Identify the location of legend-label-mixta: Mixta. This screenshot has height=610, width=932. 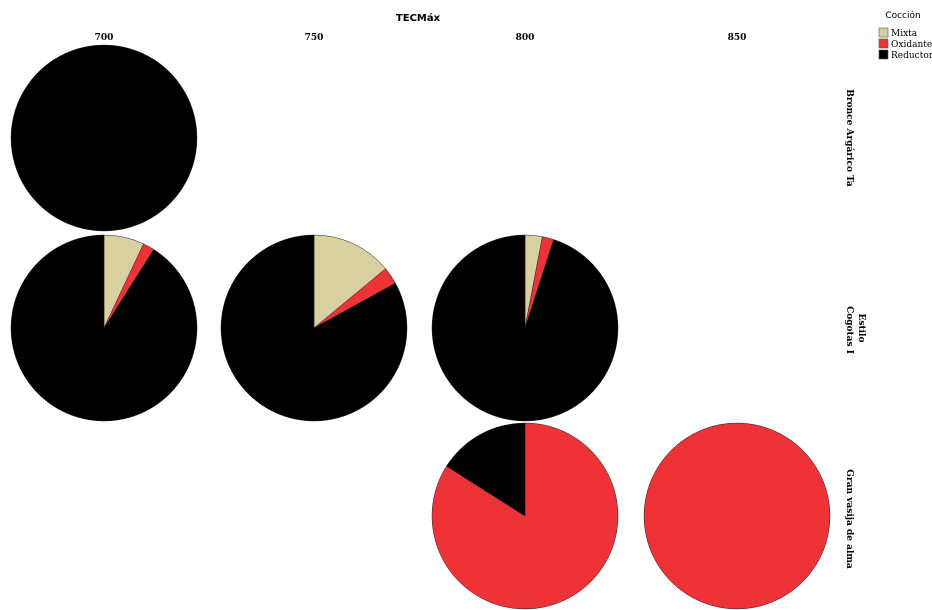
(904, 34).